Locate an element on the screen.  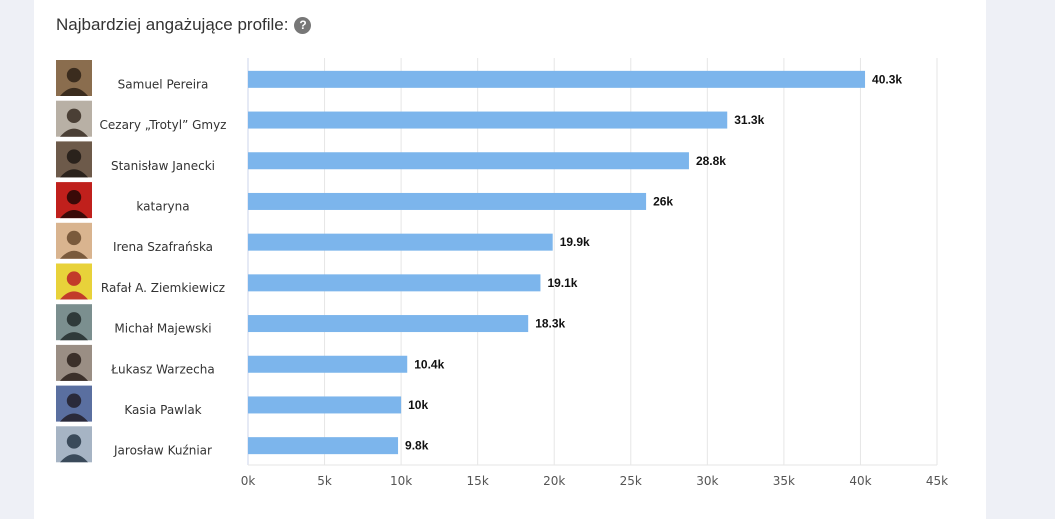
page-title: Najbardziej angażujące profile: is located at coordinates (172, 24).